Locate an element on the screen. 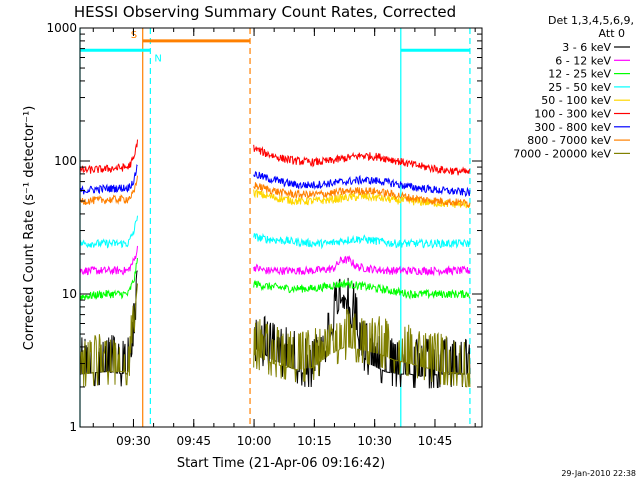 The width and height of the screenshot is (640, 480). legend-label-9: 7000 - 20000 keV is located at coordinates (562, 153).